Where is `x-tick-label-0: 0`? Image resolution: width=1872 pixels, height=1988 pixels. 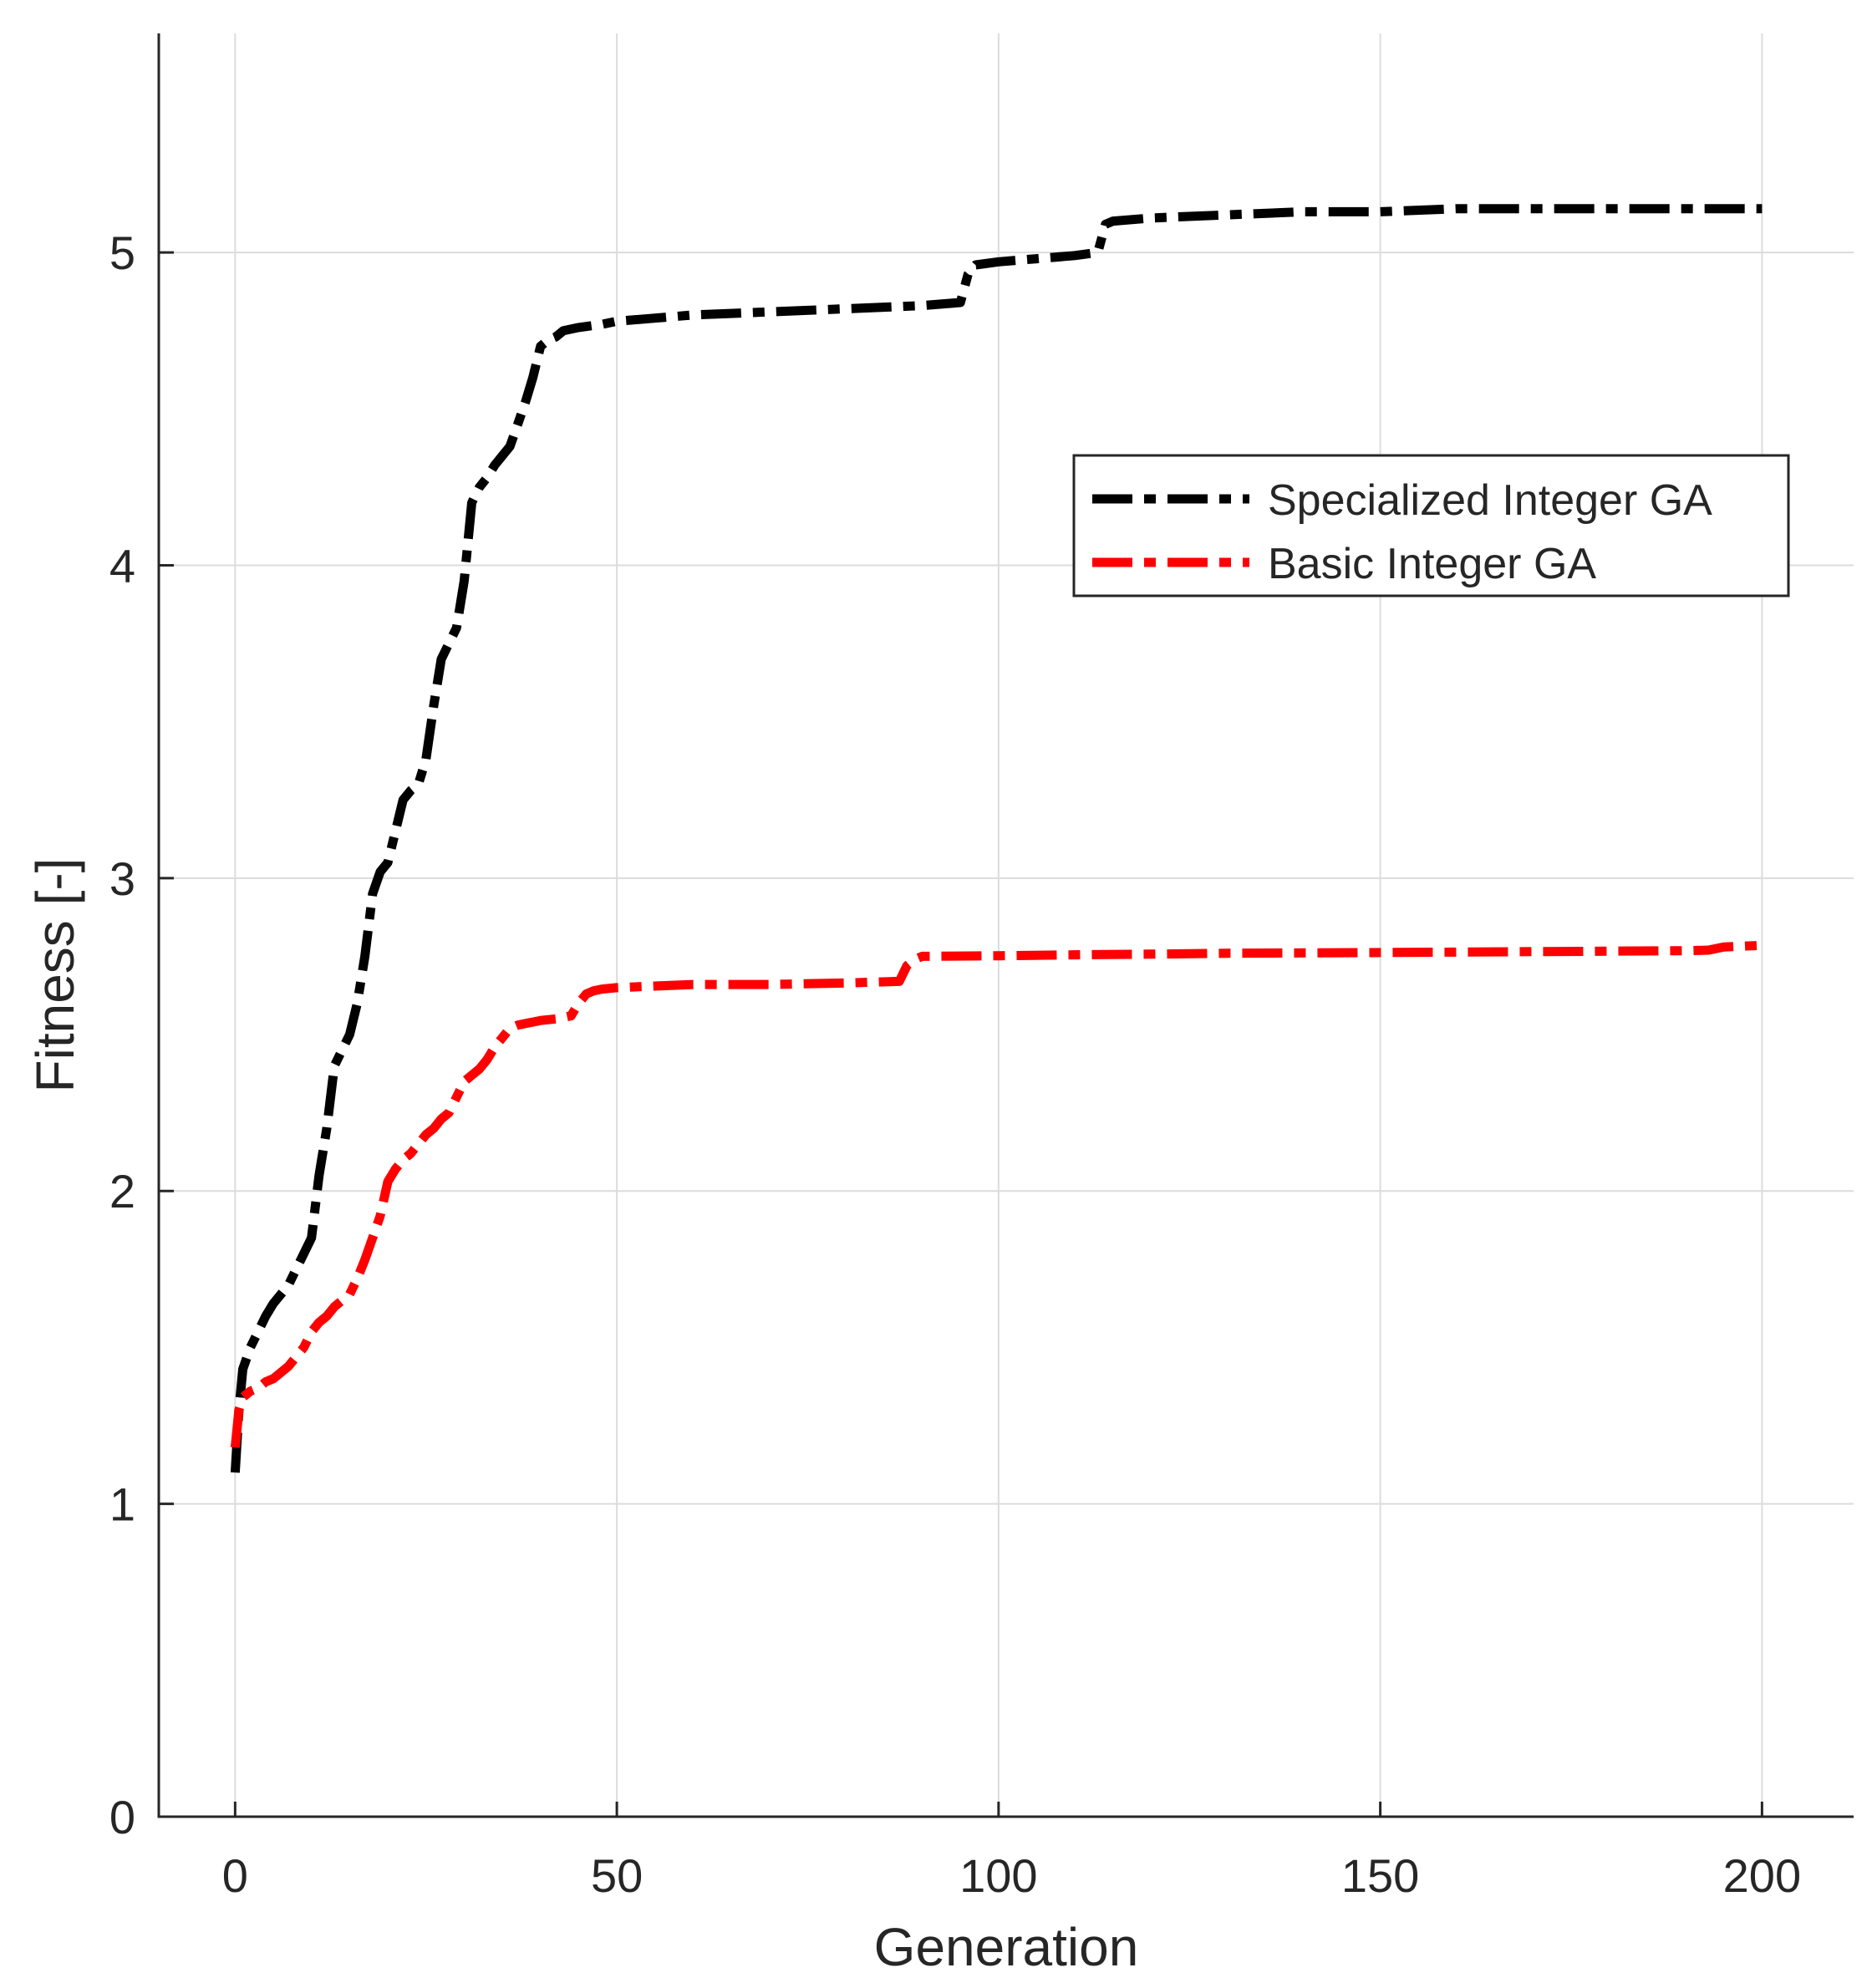 x-tick-label-0: 0 is located at coordinates (235, 1875).